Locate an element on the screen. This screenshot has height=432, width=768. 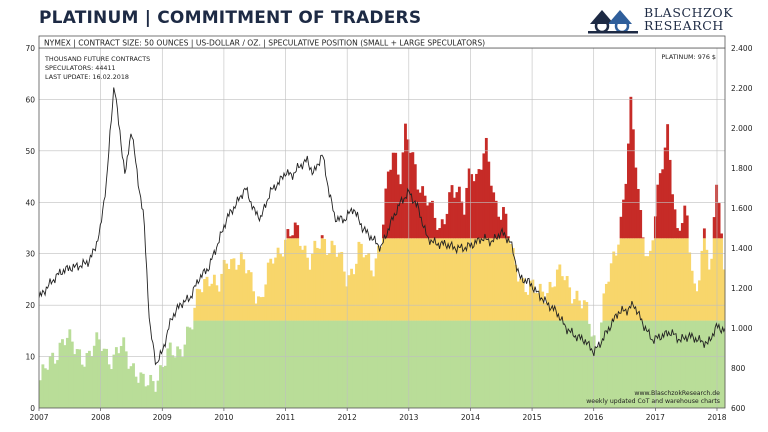
y-left-tick-label: 0 is located at coordinates (32, 408).